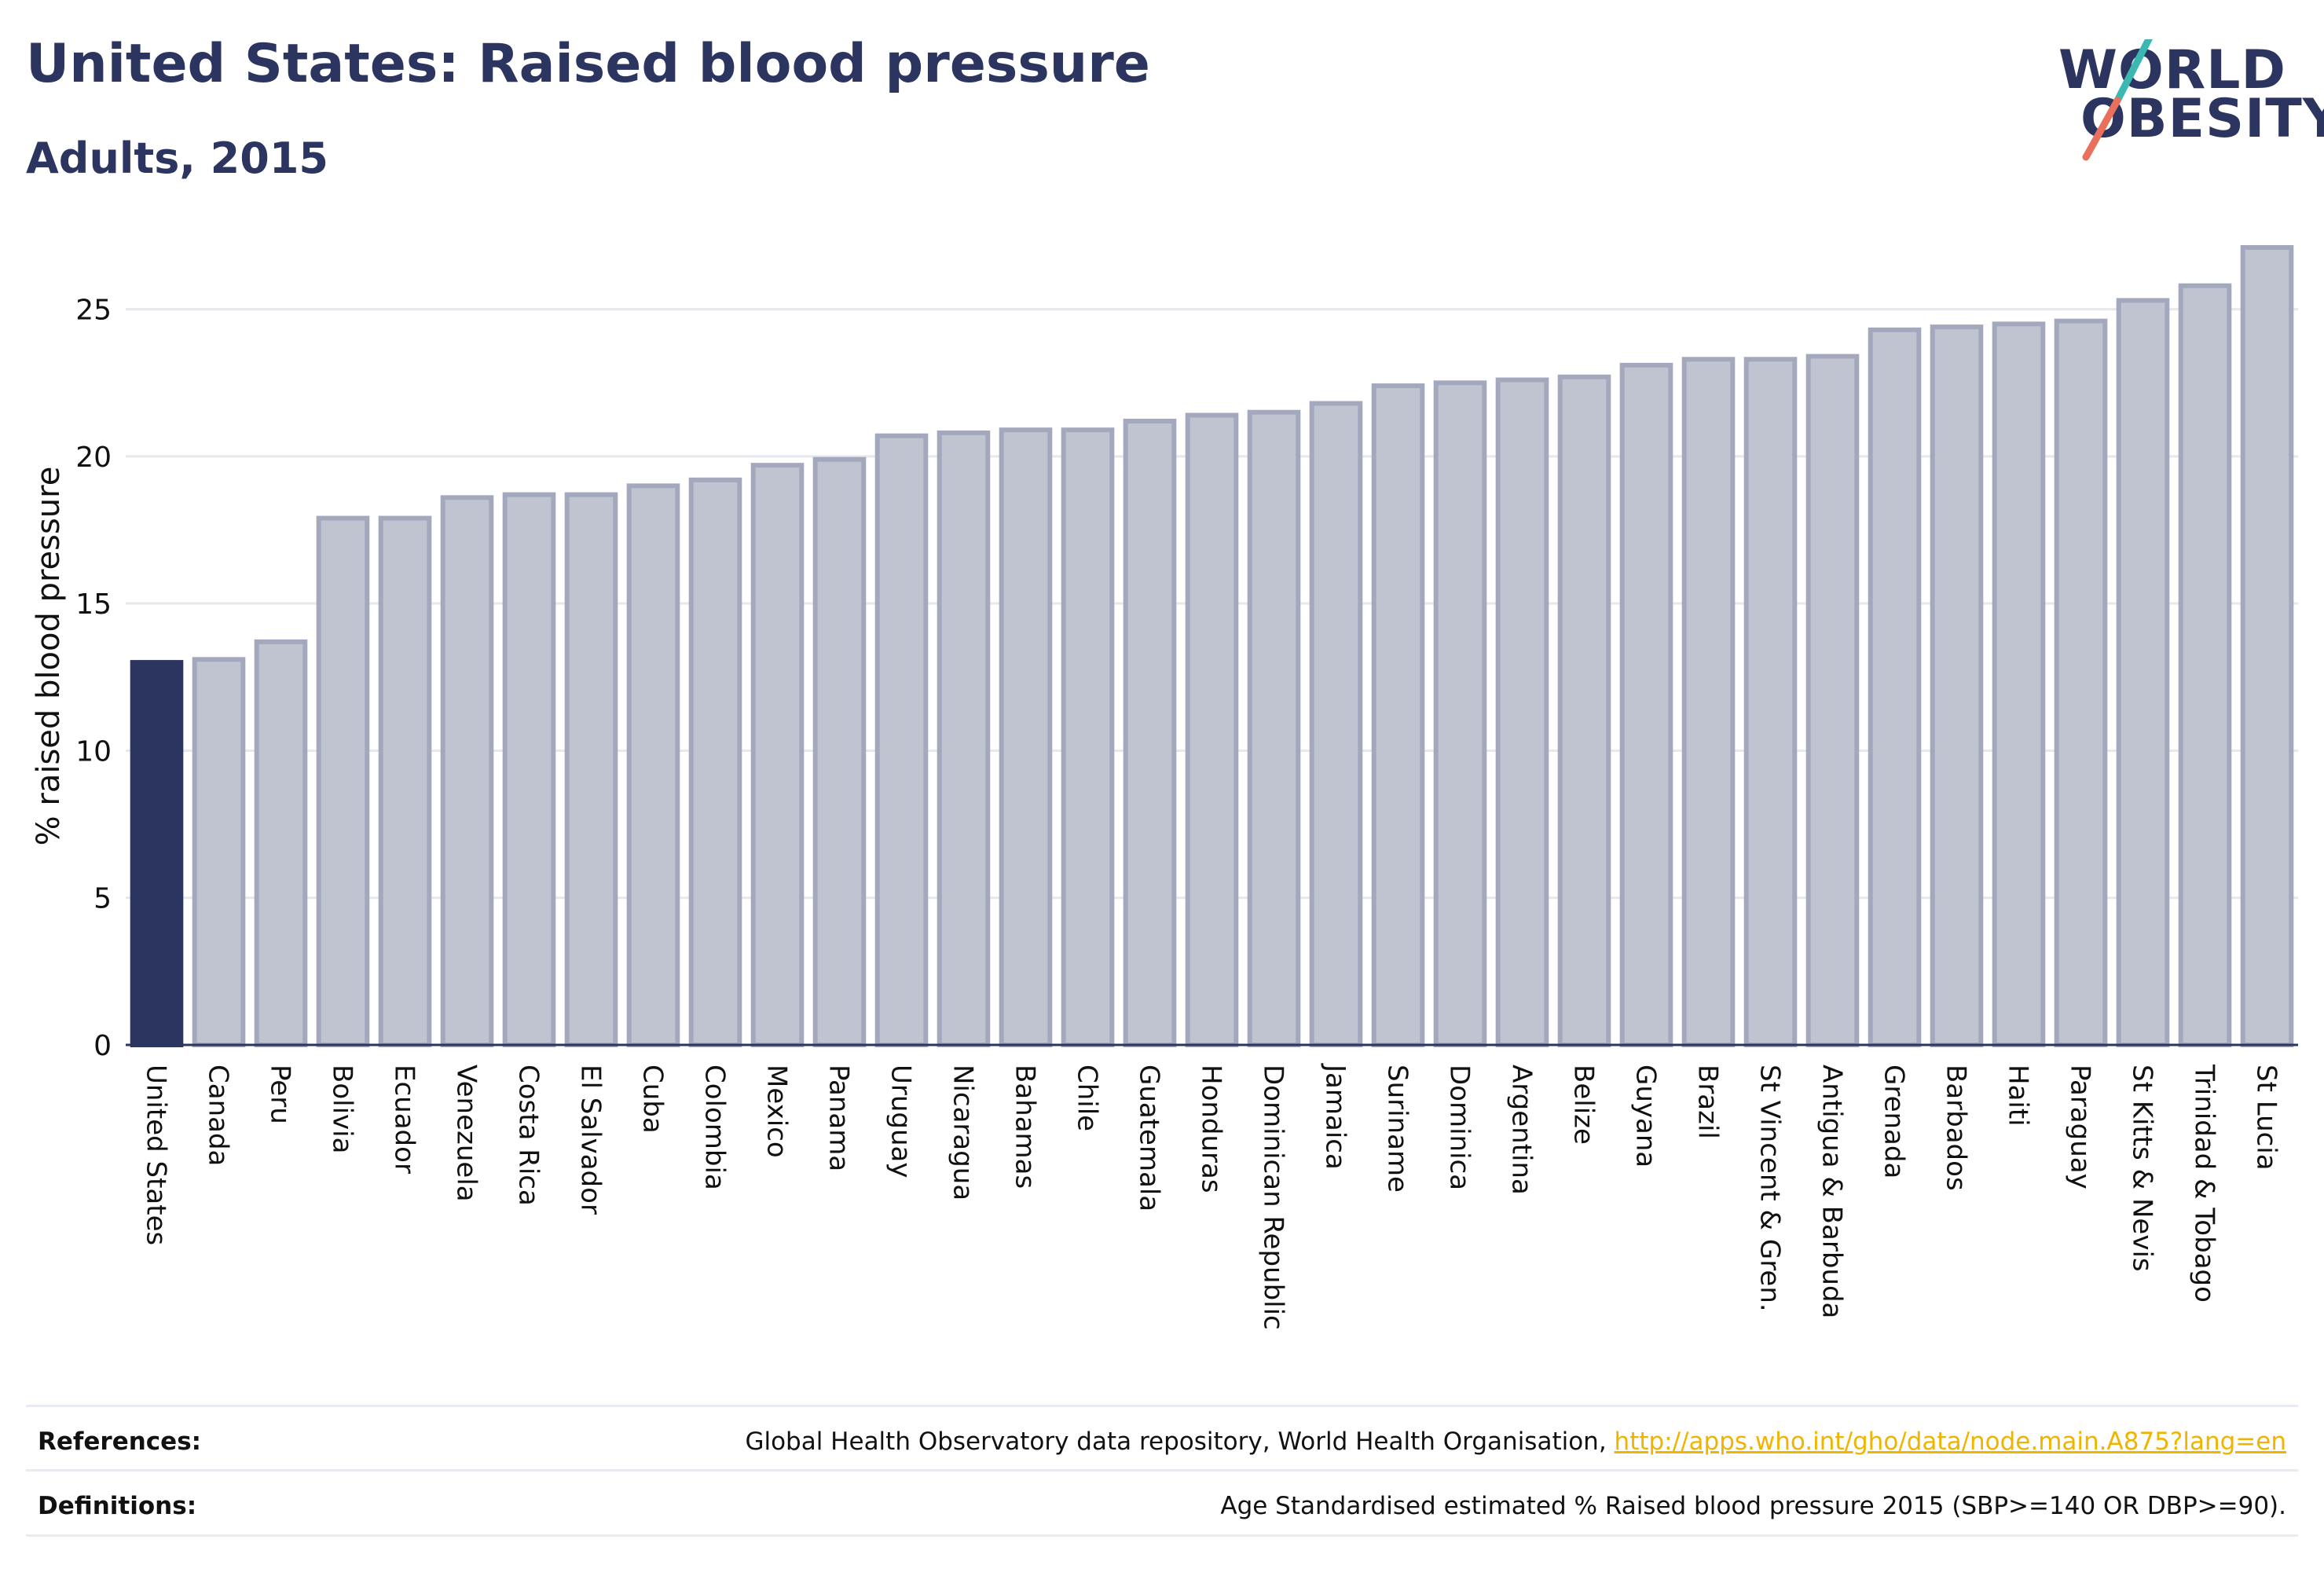  What do you see at coordinates (1088, 737) in the screenshot?
I see `bar-chile` at bounding box center [1088, 737].